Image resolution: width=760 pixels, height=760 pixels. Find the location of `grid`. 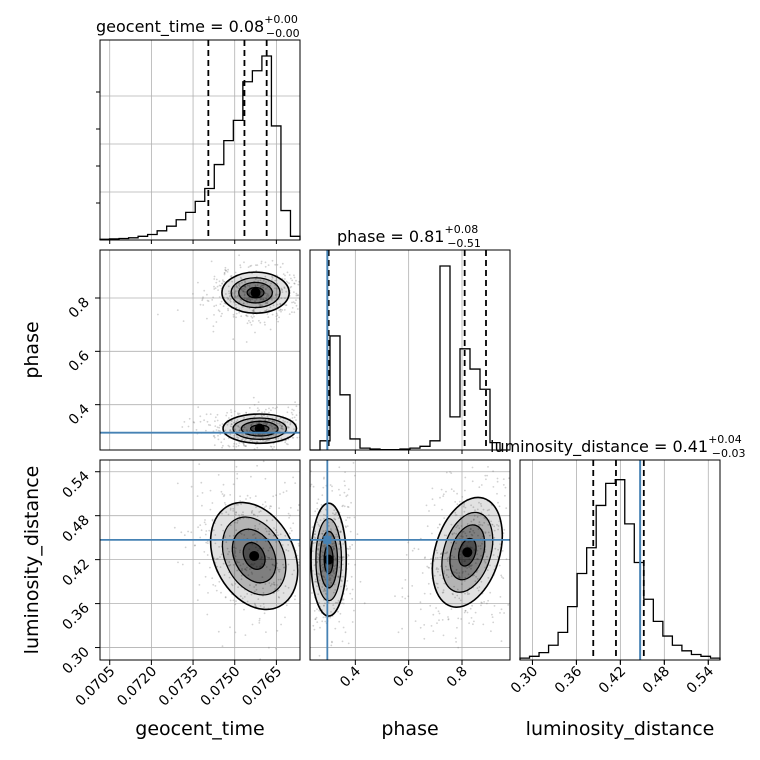

grid is located at coordinates (410, 560).